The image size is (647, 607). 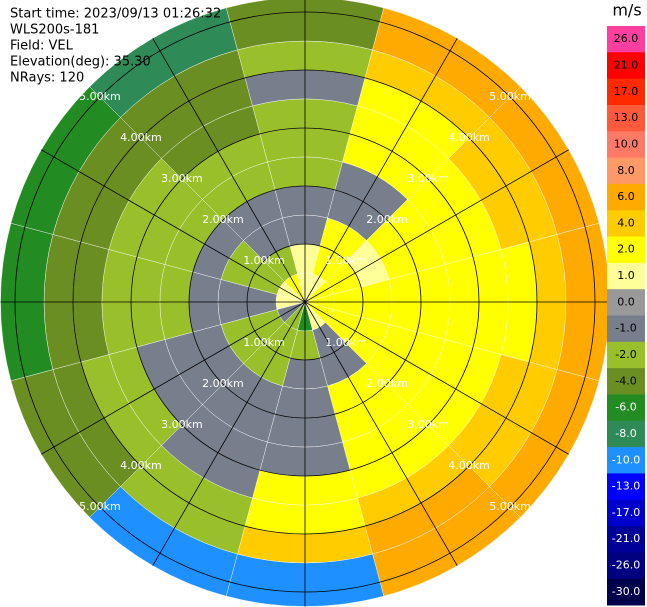 I want to click on colorbar-label: -21.0, so click(x=626, y=538).